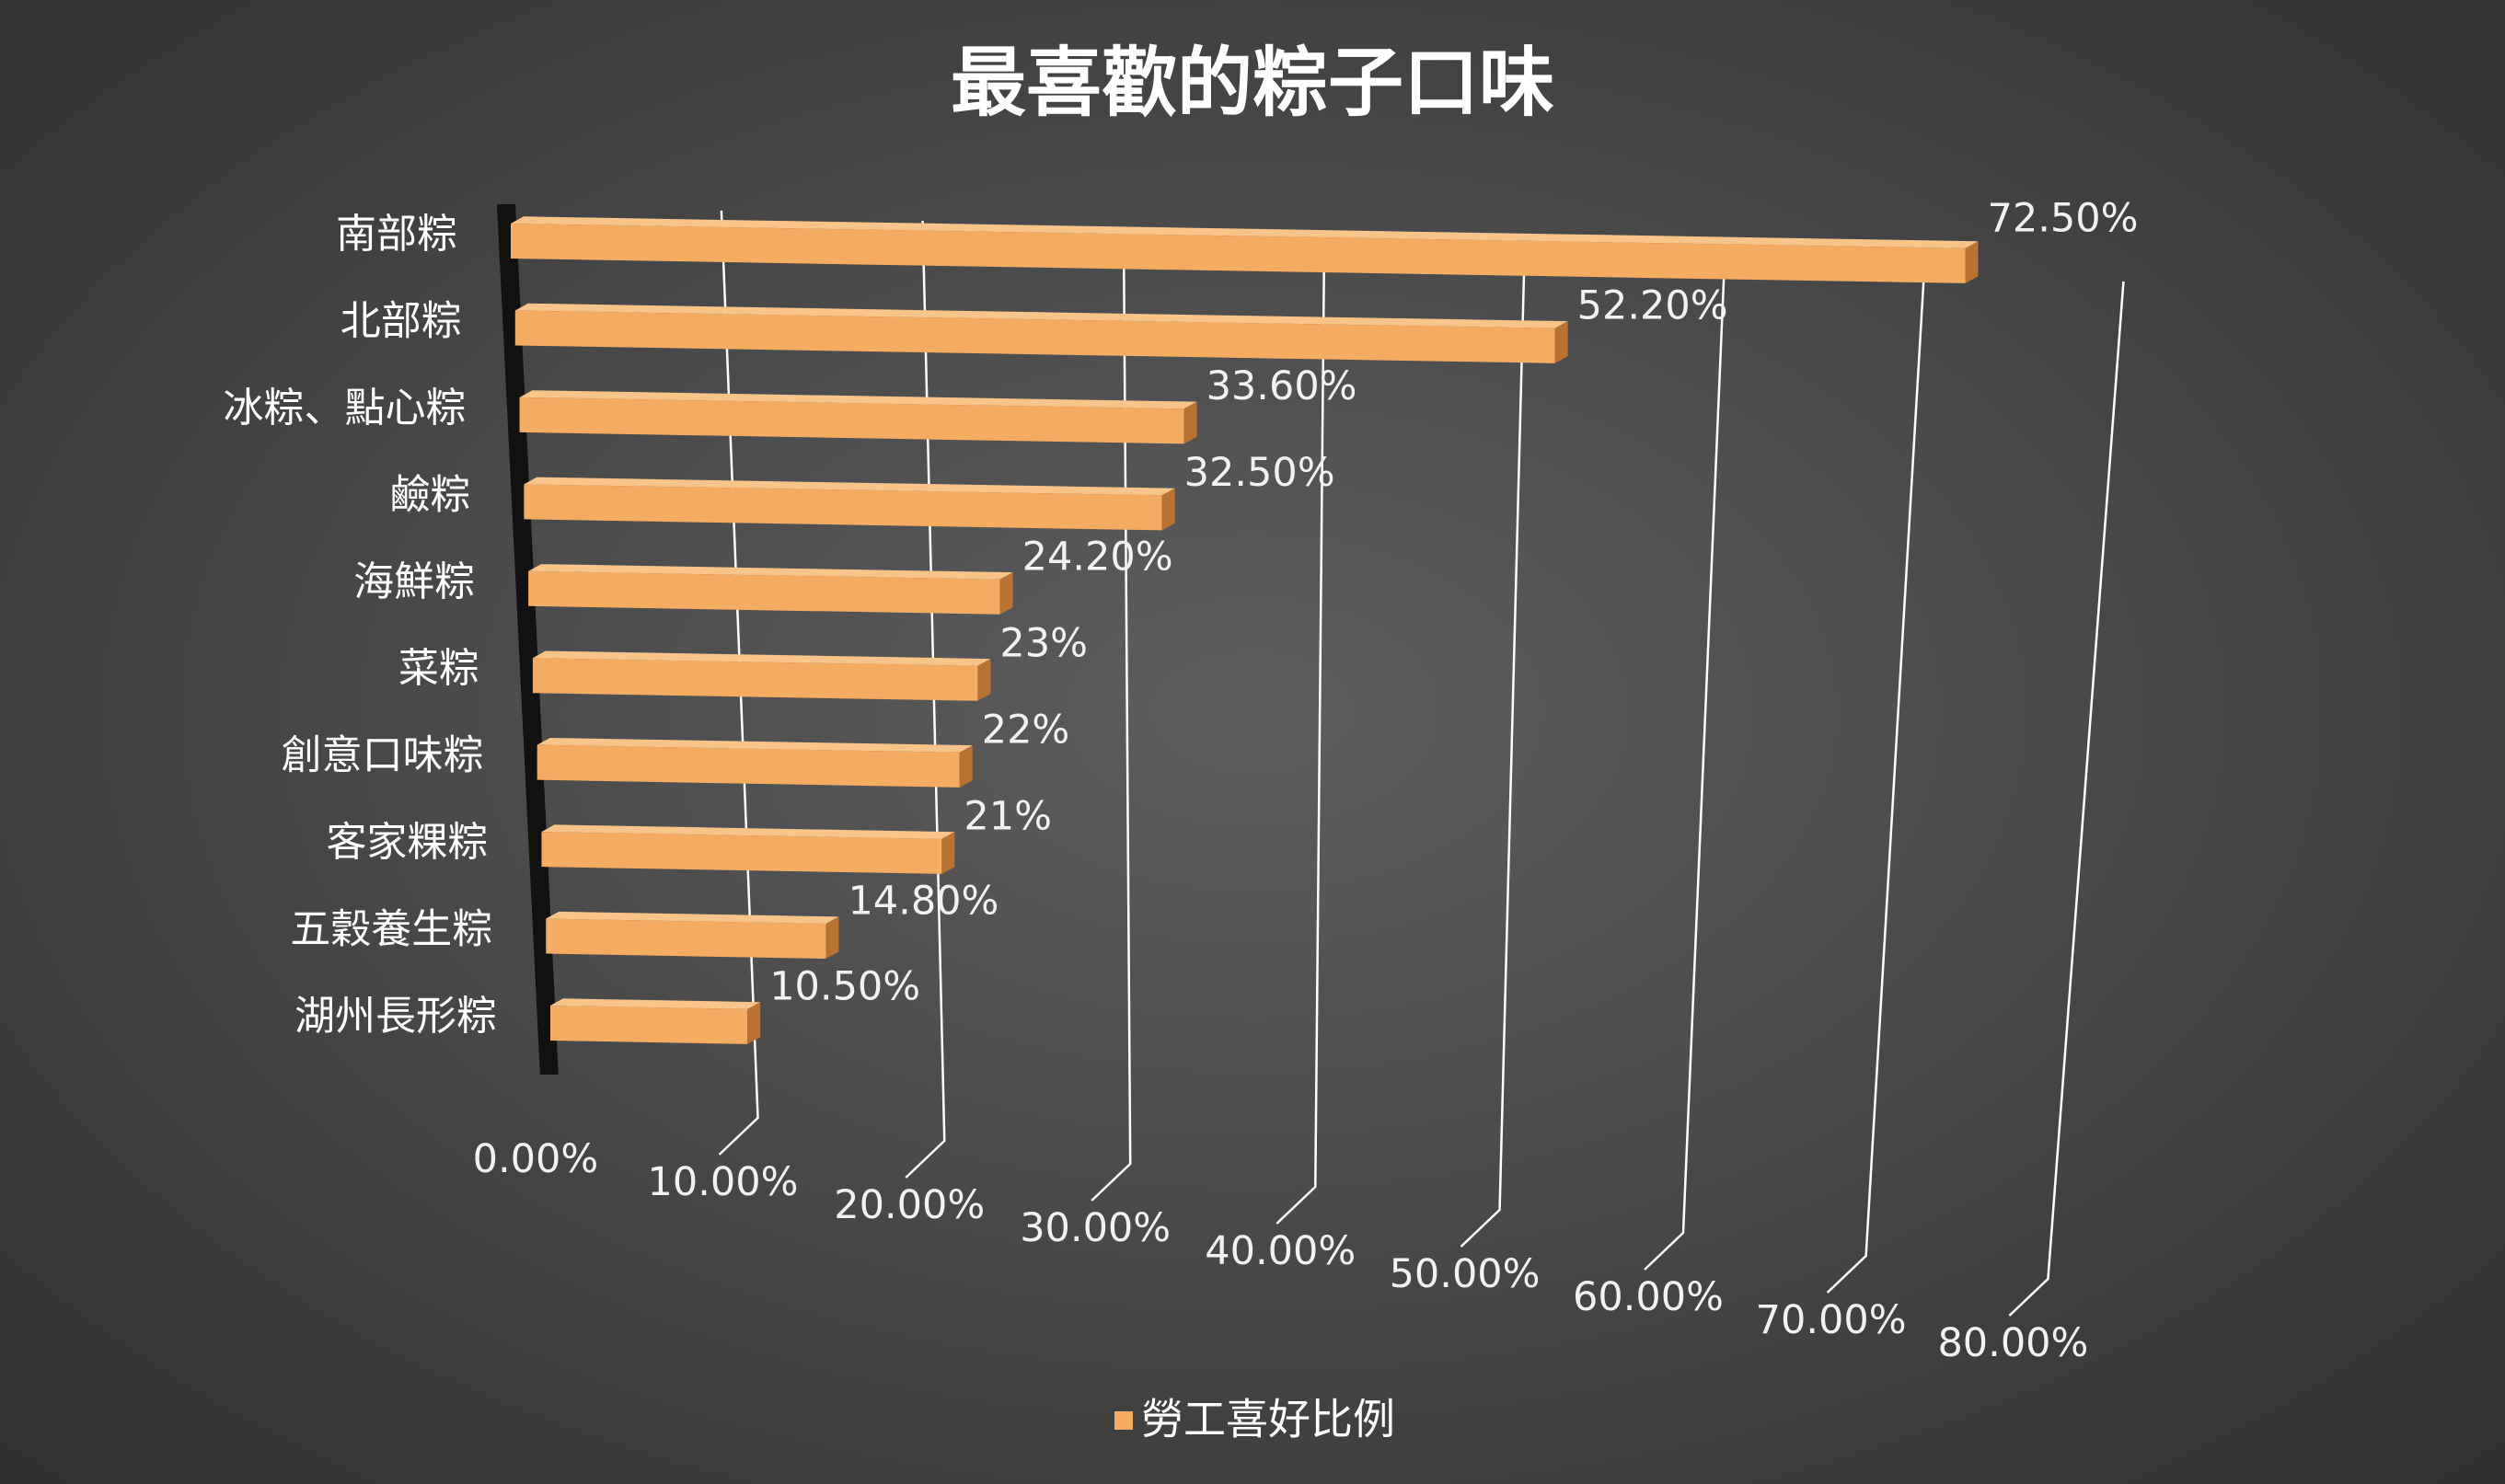 This screenshot has height=1484, width=2505. Describe the element at coordinates (391, 929) in the screenshot. I see `category-label: 五穀養生粽` at that location.